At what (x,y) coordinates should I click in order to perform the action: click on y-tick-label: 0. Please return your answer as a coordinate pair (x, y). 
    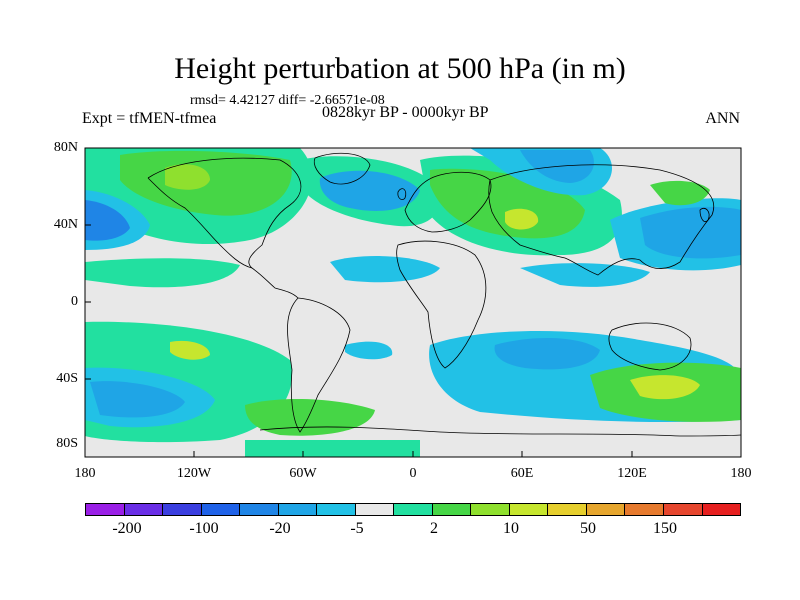
    Looking at the image, I should click on (74, 301).